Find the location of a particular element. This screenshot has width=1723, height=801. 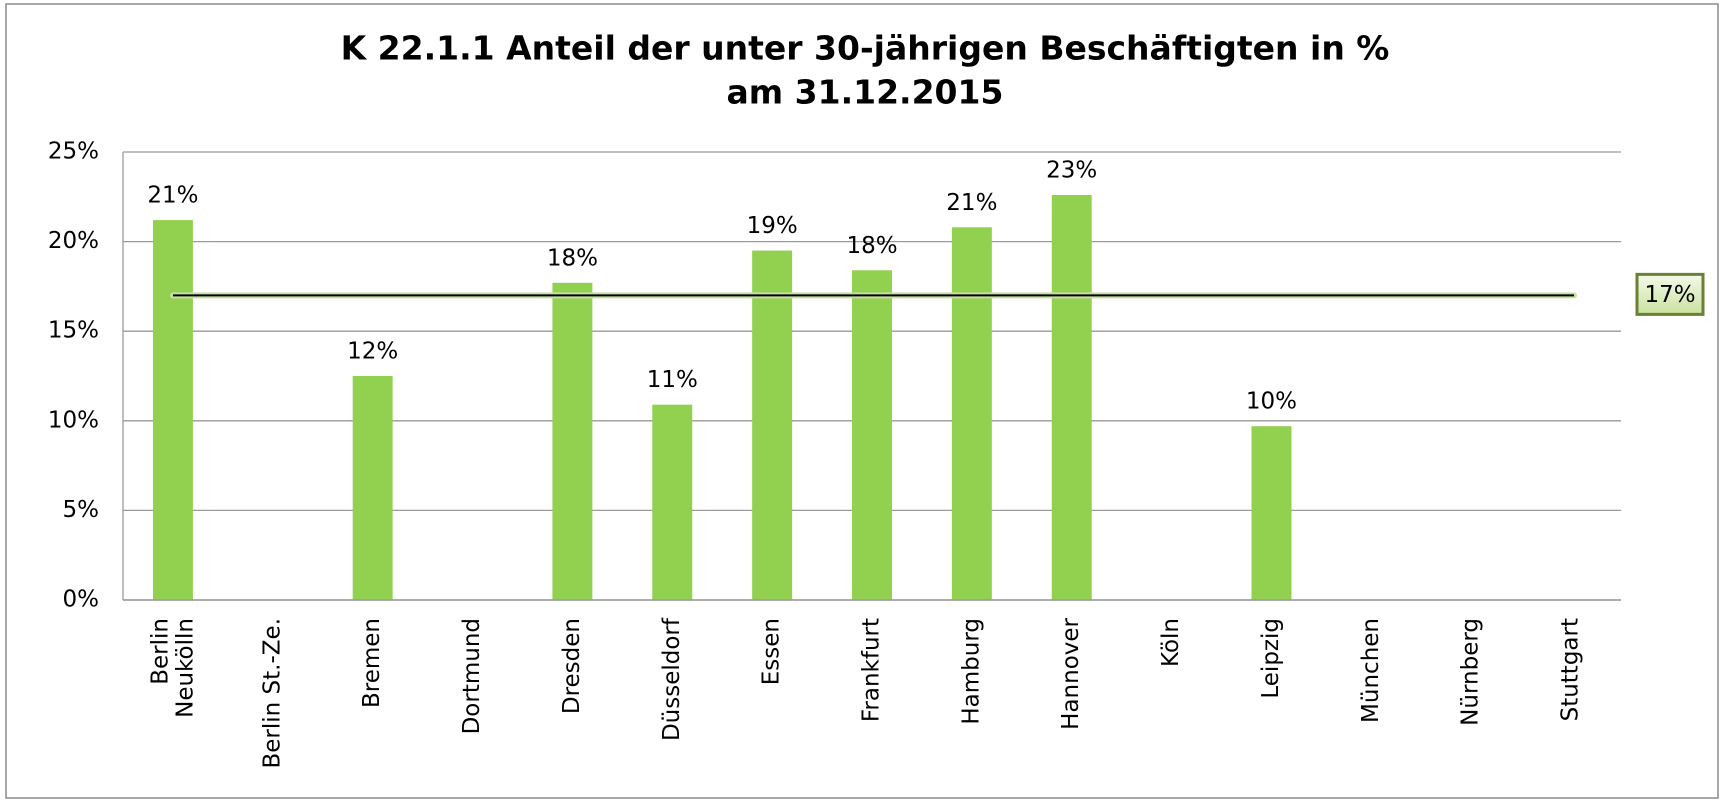

x-tick-label: Essen is located at coordinates (772, 651).